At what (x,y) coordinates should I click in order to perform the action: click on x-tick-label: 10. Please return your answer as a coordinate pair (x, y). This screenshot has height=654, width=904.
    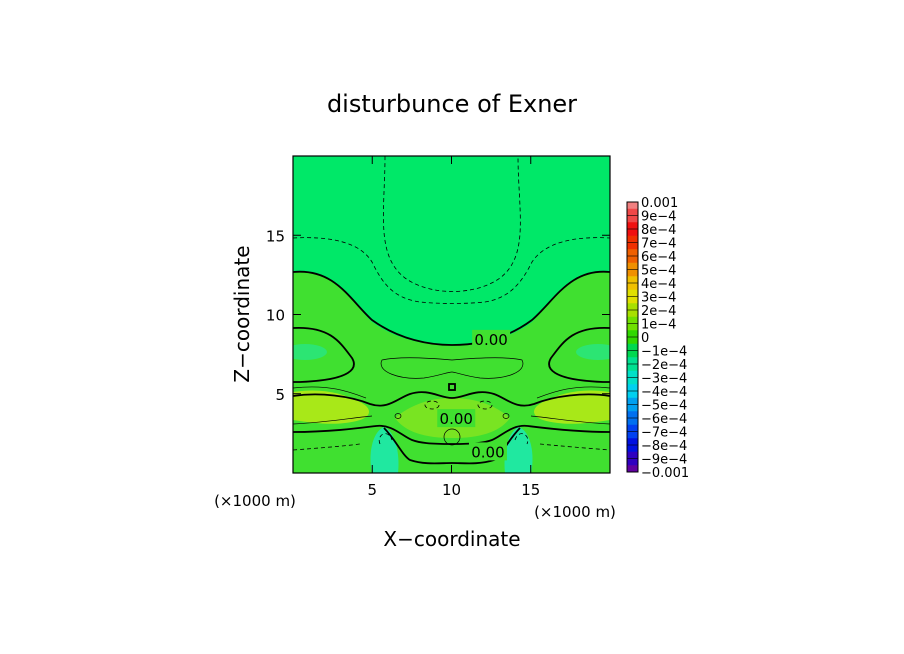
    Looking at the image, I should click on (451, 490).